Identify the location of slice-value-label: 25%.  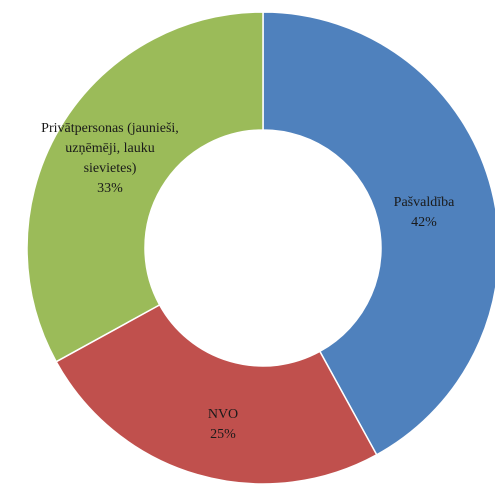
(223, 434).